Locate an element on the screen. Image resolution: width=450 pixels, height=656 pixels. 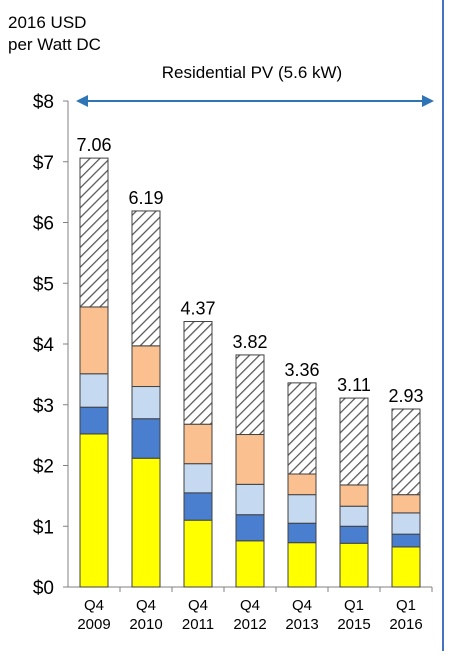
y-axis-ticks: $0 $1 $2 $3 $4 $5 $6 $7 $8 is located at coordinates (44, 345).